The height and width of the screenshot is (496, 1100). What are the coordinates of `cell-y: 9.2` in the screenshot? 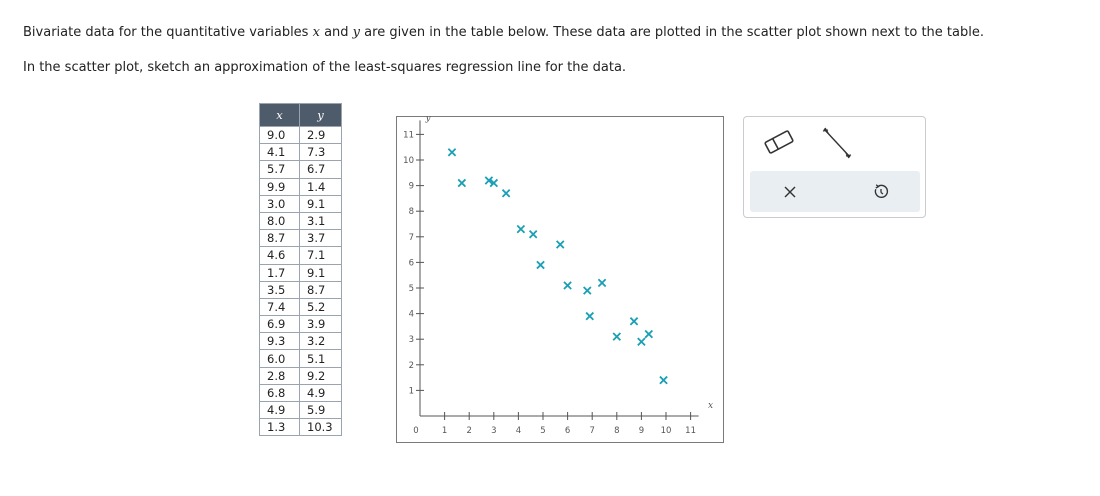 It's located at (320, 375).